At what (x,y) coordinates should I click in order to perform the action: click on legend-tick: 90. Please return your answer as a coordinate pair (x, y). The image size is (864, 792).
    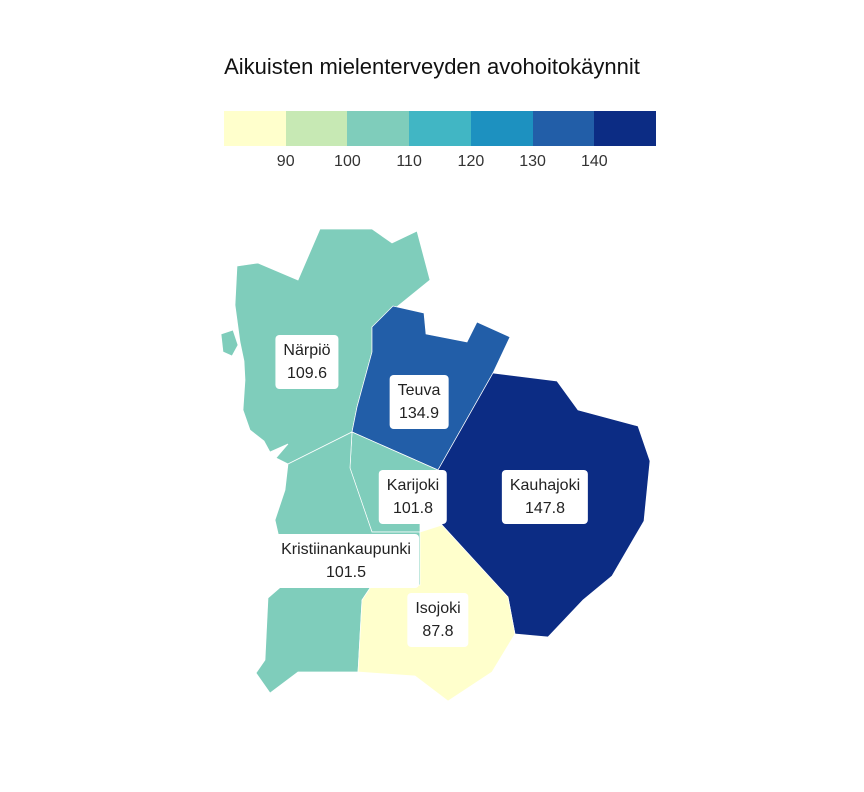
    Looking at the image, I should click on (285, 161).